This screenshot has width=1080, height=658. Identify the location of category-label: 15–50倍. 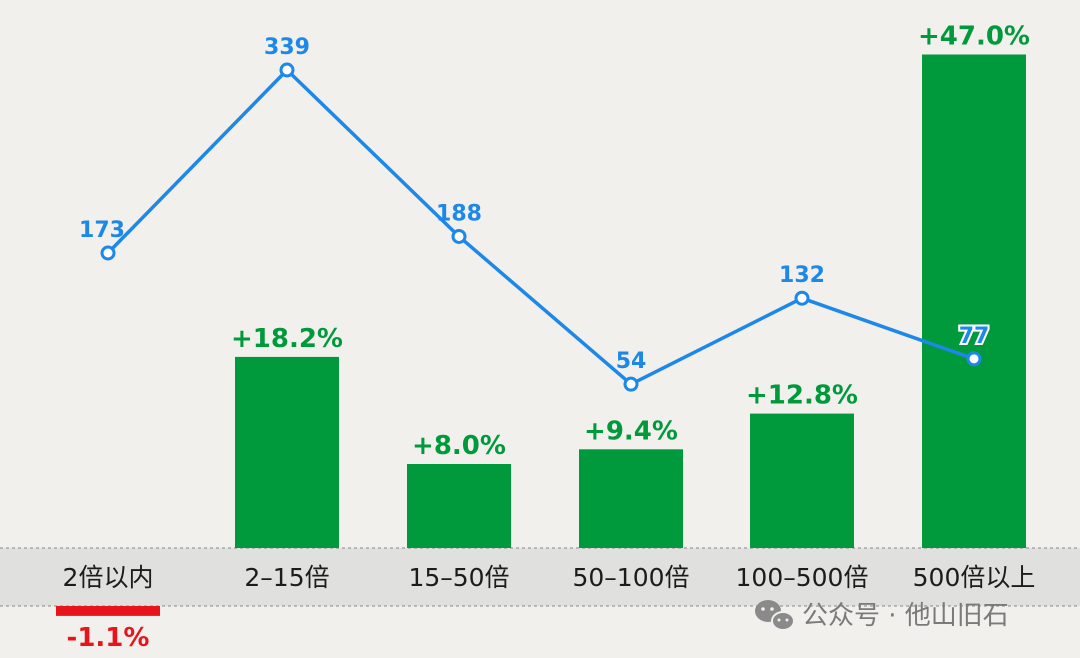
(458, 577).